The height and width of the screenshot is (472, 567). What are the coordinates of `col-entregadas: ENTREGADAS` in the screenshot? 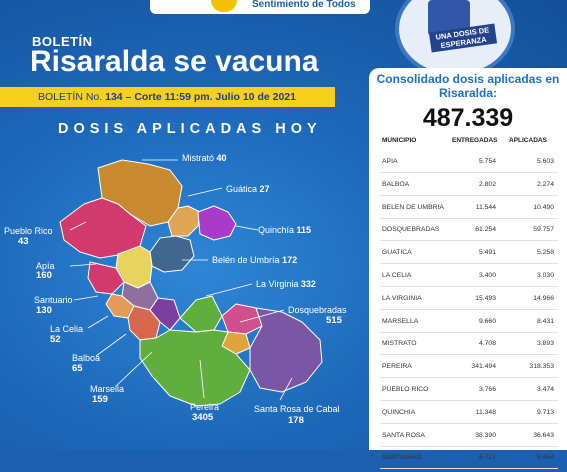 It's located at (475, 140).